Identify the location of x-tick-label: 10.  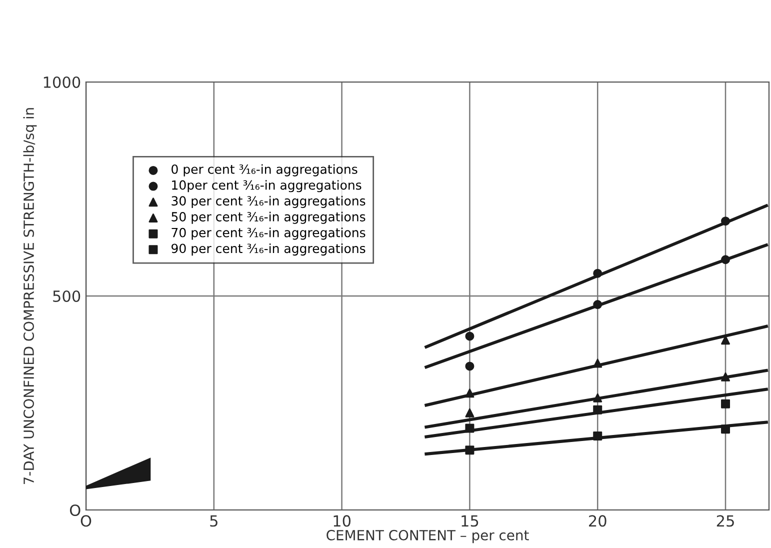
(342, 521).